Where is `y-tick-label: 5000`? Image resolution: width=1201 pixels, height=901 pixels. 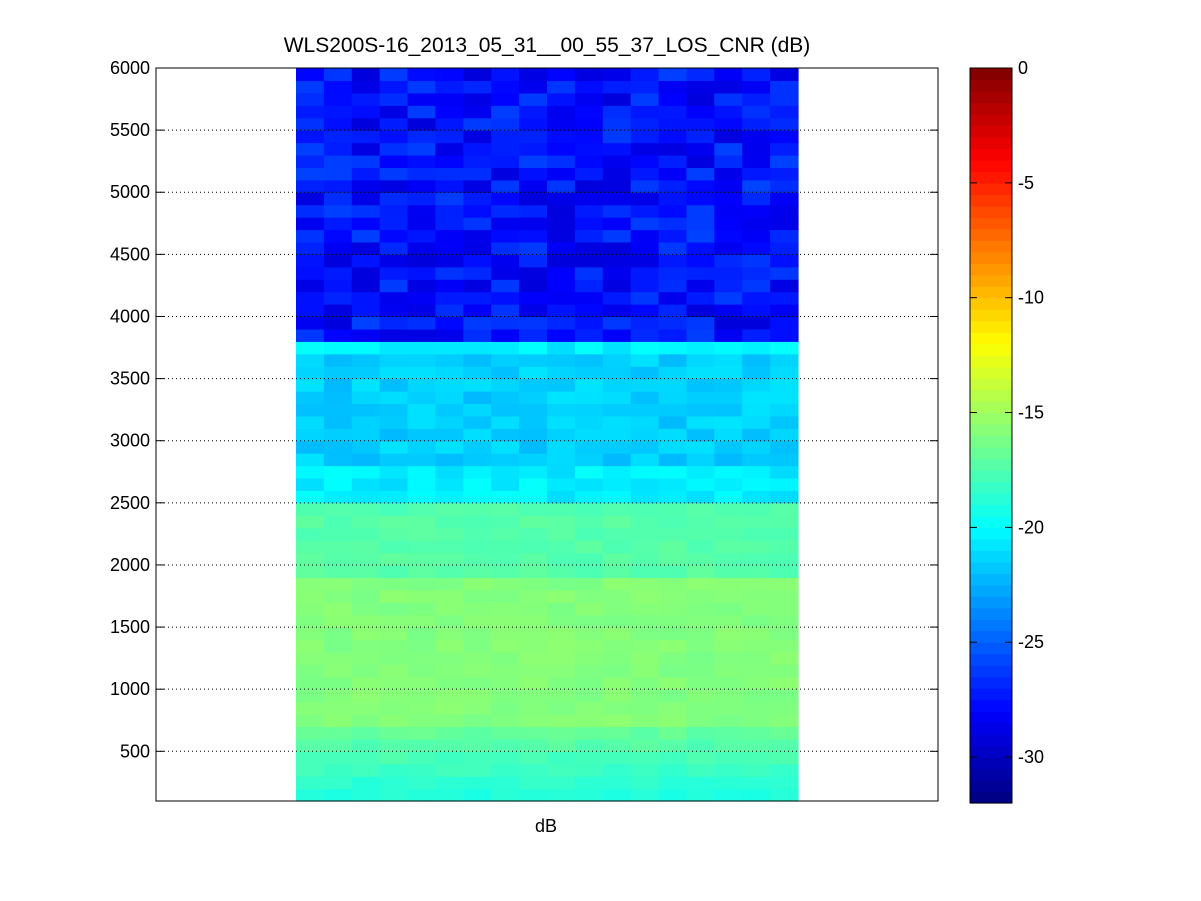
y-tick-label: 5000 is located at coordinates (130, 192).